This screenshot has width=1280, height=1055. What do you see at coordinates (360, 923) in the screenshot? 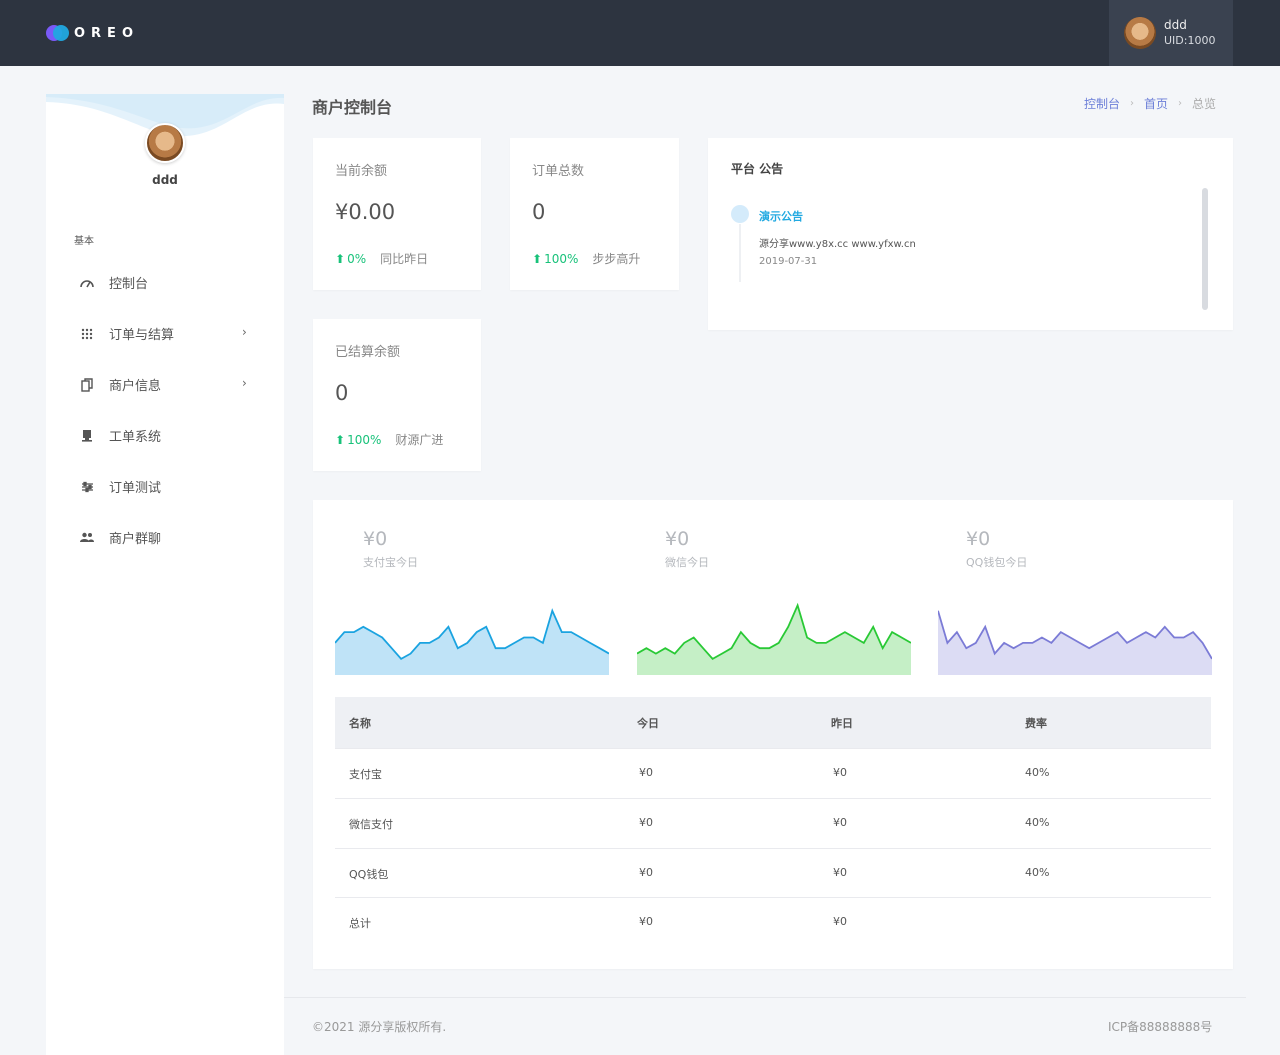
I see `cell-name: 总计` at bounding box center [360, 923].